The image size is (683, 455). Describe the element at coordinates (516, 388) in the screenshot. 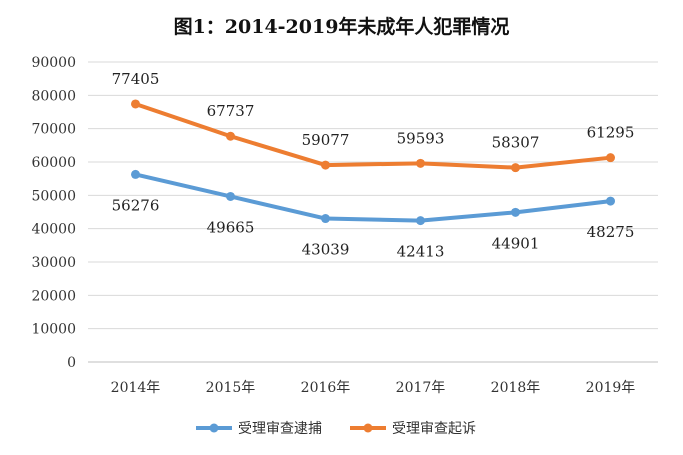

I see `x-tick-label: 2018年` at that location.